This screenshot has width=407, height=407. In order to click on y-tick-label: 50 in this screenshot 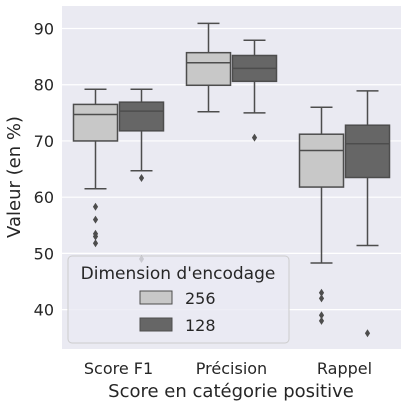, I will do `click(44, 253)`.